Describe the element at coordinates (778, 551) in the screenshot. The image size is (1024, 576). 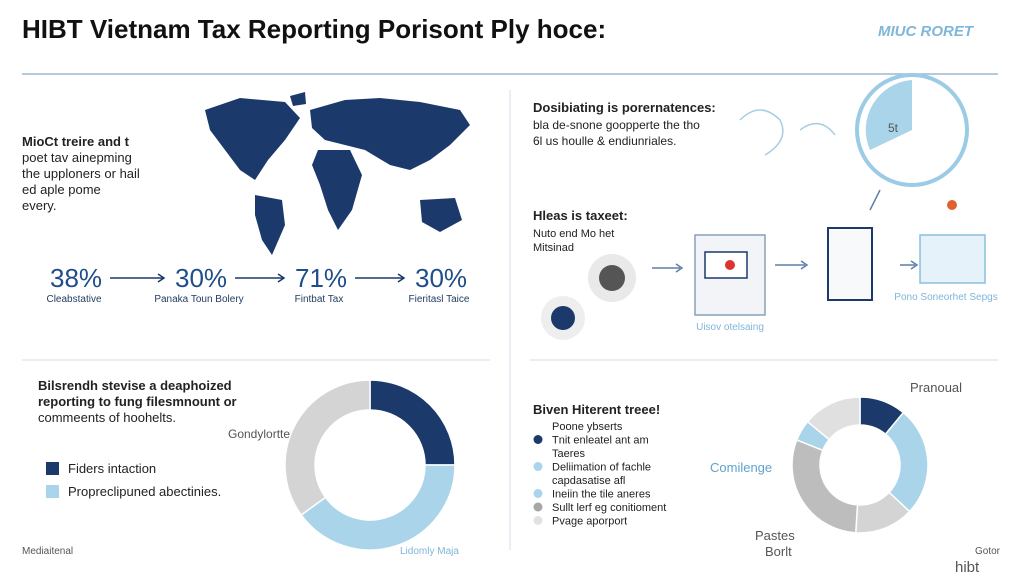
I see `callout: Borlt` at that location.